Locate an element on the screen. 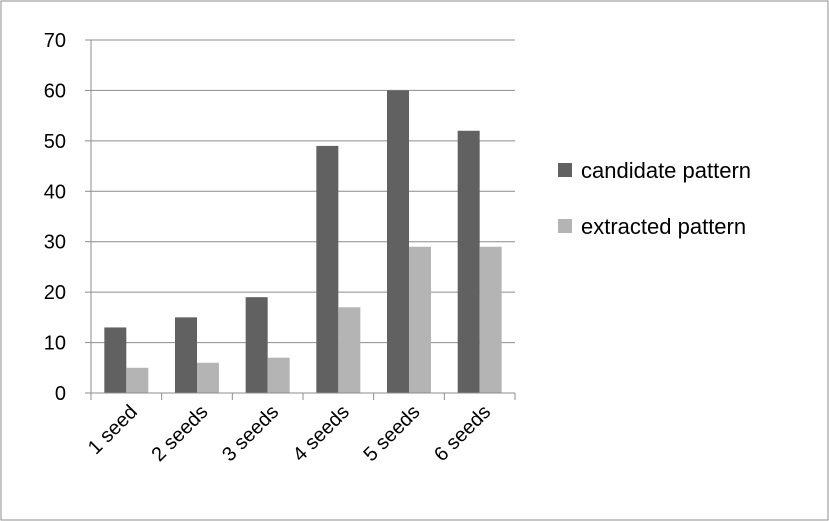 The image size is (829, 521). y-tick-label-40: 40 is located at coordinates (55, 192).